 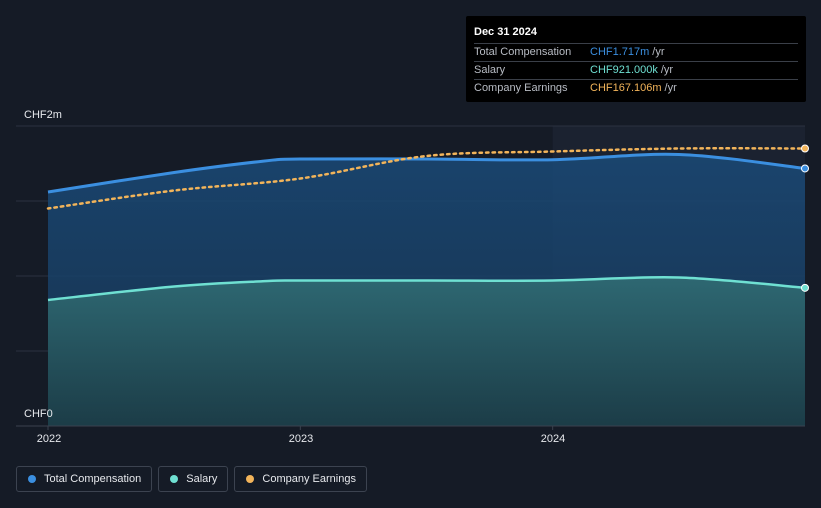 I want to click on tooltip-row-salary: Salary CHF921.000k /yr, so click(x=636, y=71).